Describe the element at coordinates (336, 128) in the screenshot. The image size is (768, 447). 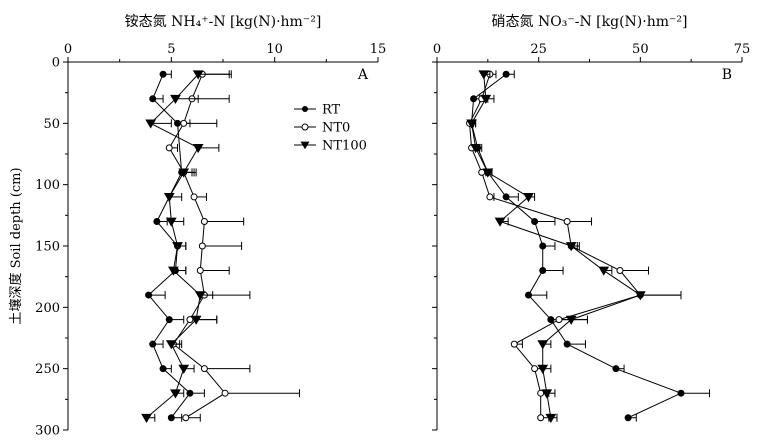
I see `legend-label: NT0` at that location.